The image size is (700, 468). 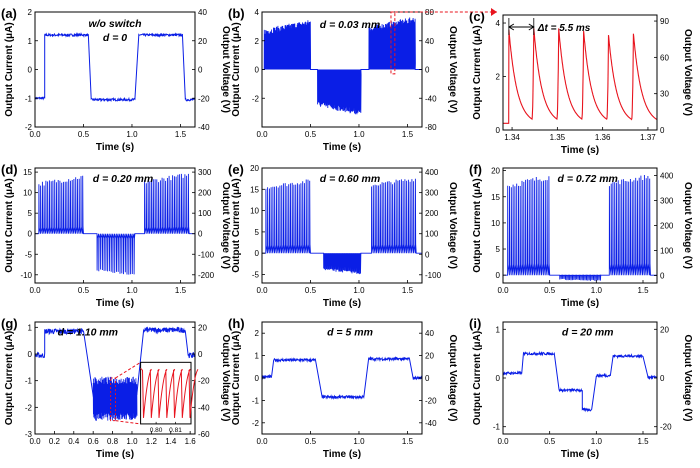 I want to click on y2-tick-label: 100, so click(x=205, y=213).